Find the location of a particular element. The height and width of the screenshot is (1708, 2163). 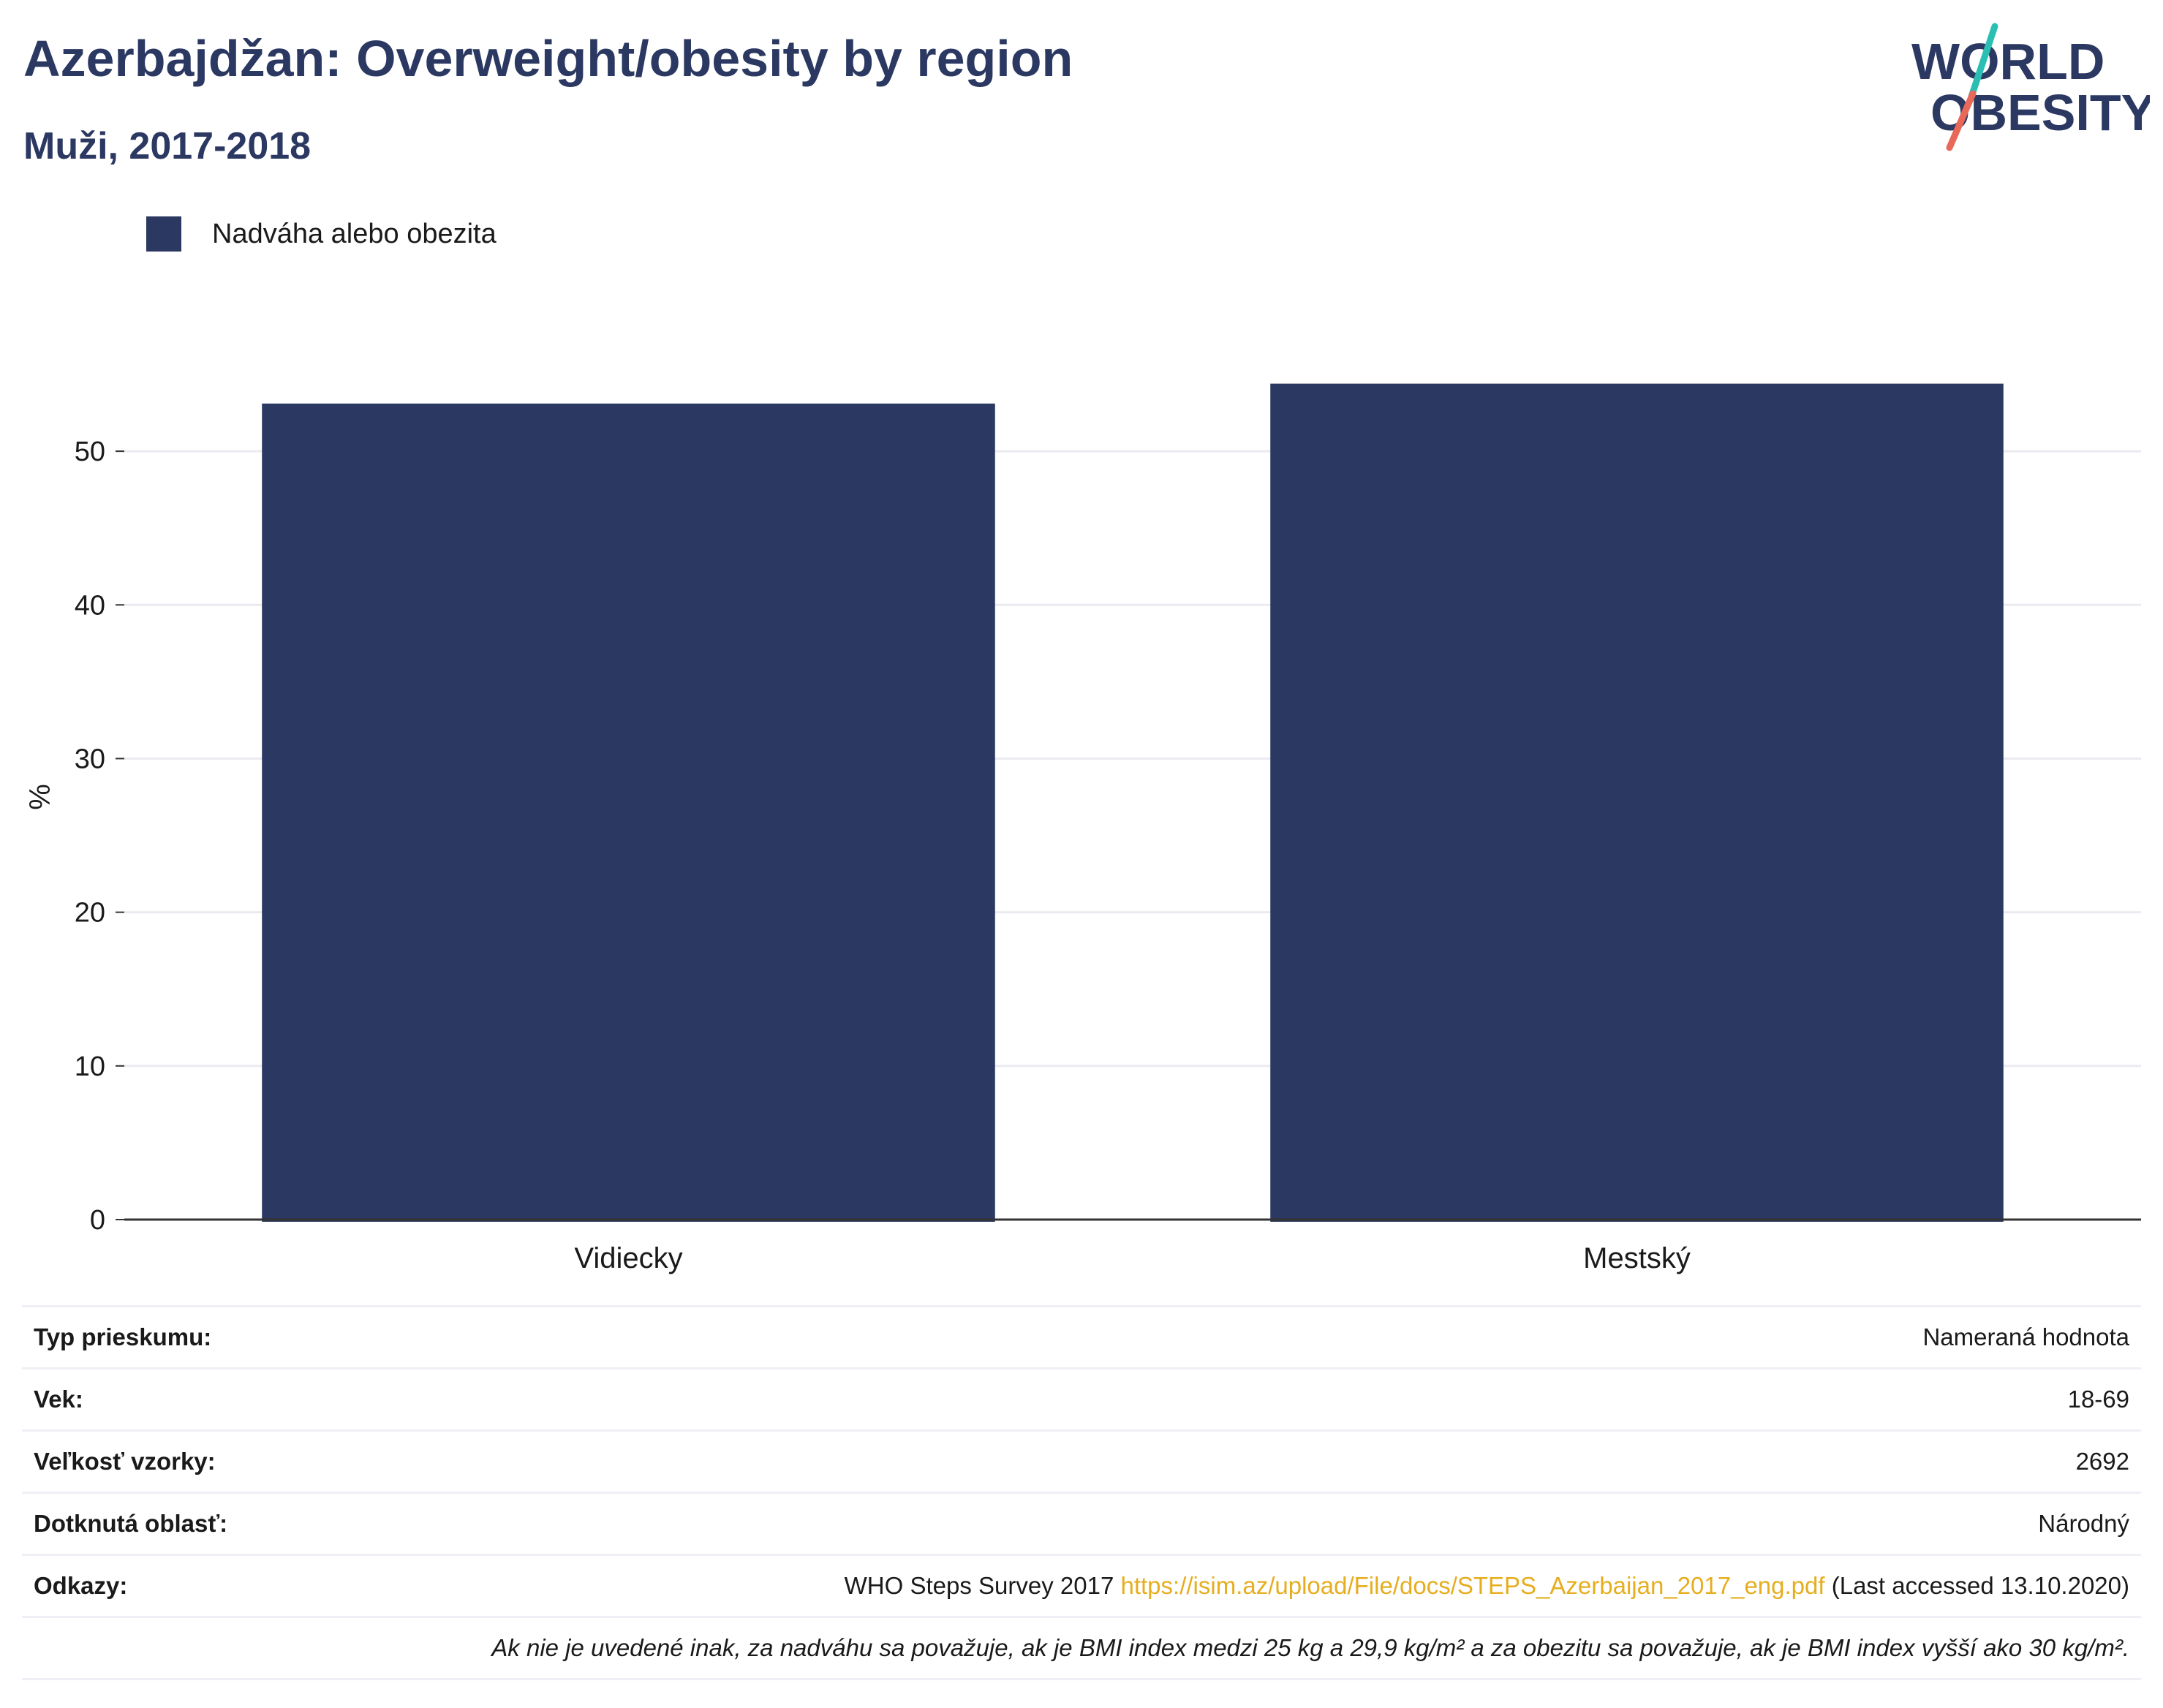

y-tick-label: 10 is located at coordinates (90, 1066).